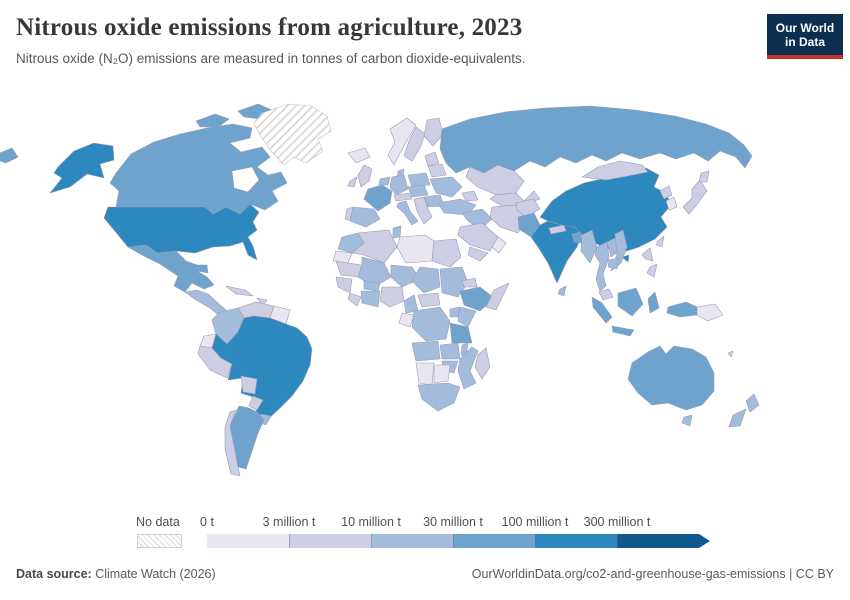 This screenshot has width=850, height=600. I want to click on country-uganda, so click(455, 312).